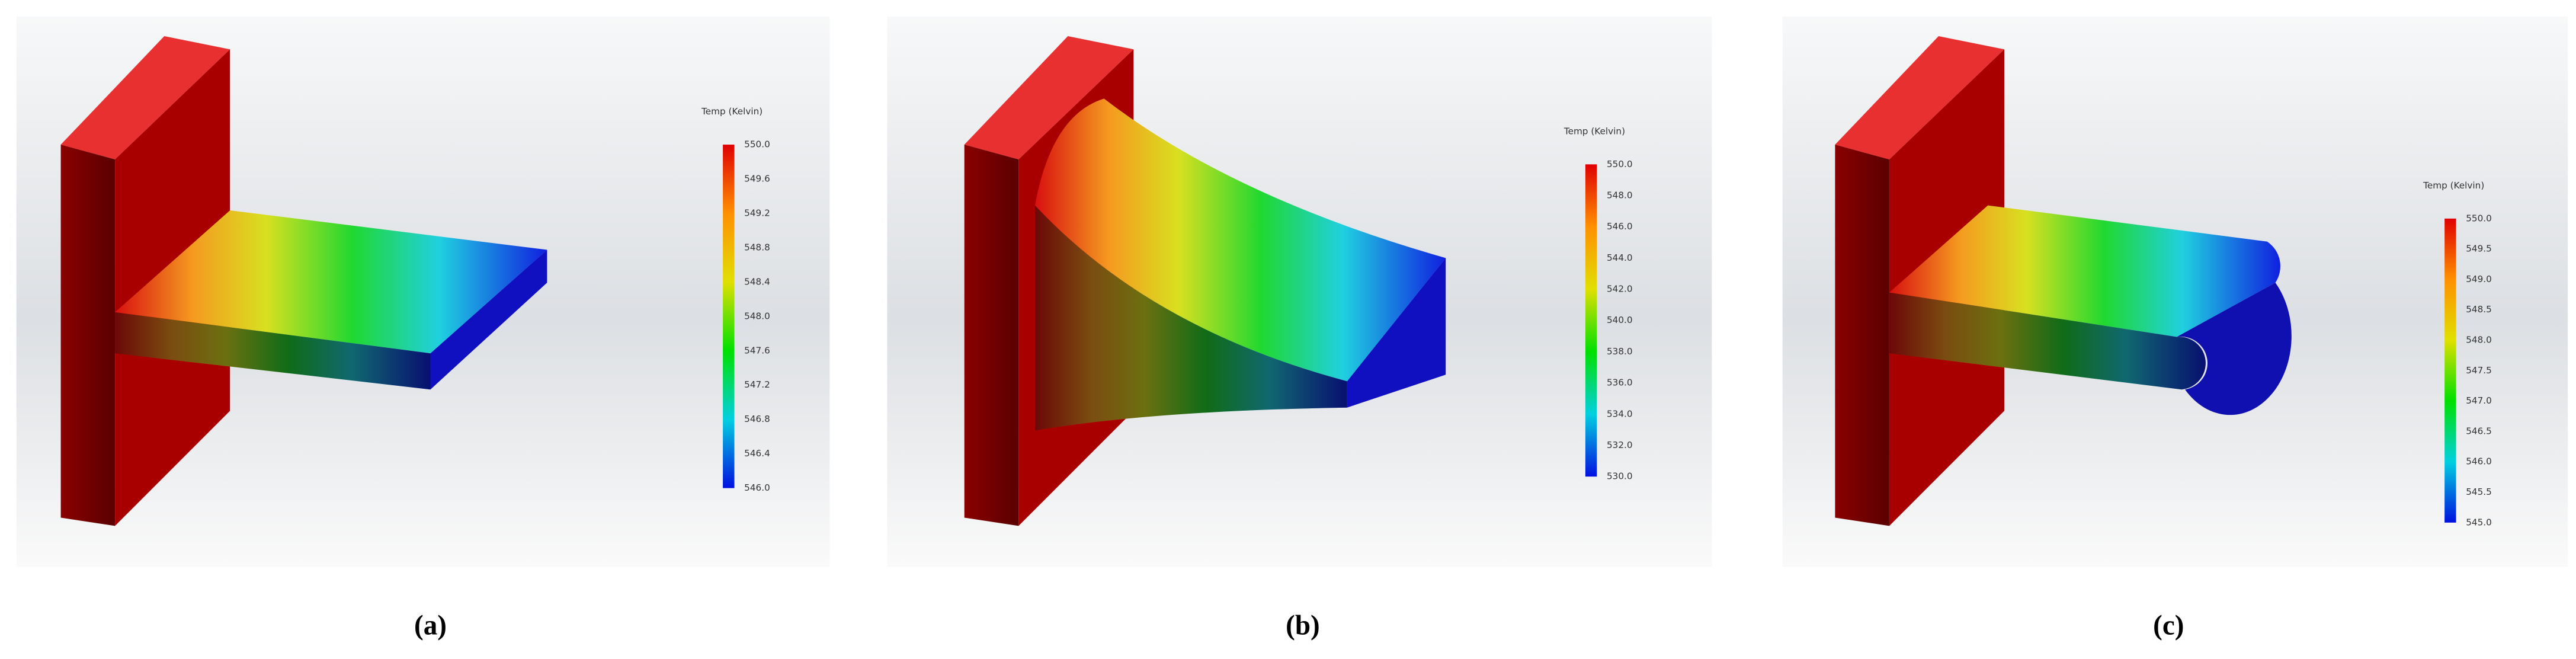  What do you see at coordinates (2479, 431) in the screenshot?
I see `legend-tick-label: 546.5` at bounding box center [2479, 431].